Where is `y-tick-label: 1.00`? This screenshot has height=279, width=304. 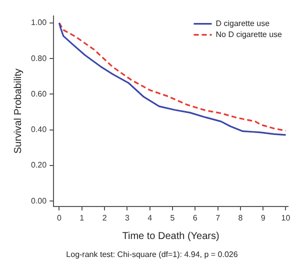 y-tick-label: 1.00 is located at coordinates (39, 23).